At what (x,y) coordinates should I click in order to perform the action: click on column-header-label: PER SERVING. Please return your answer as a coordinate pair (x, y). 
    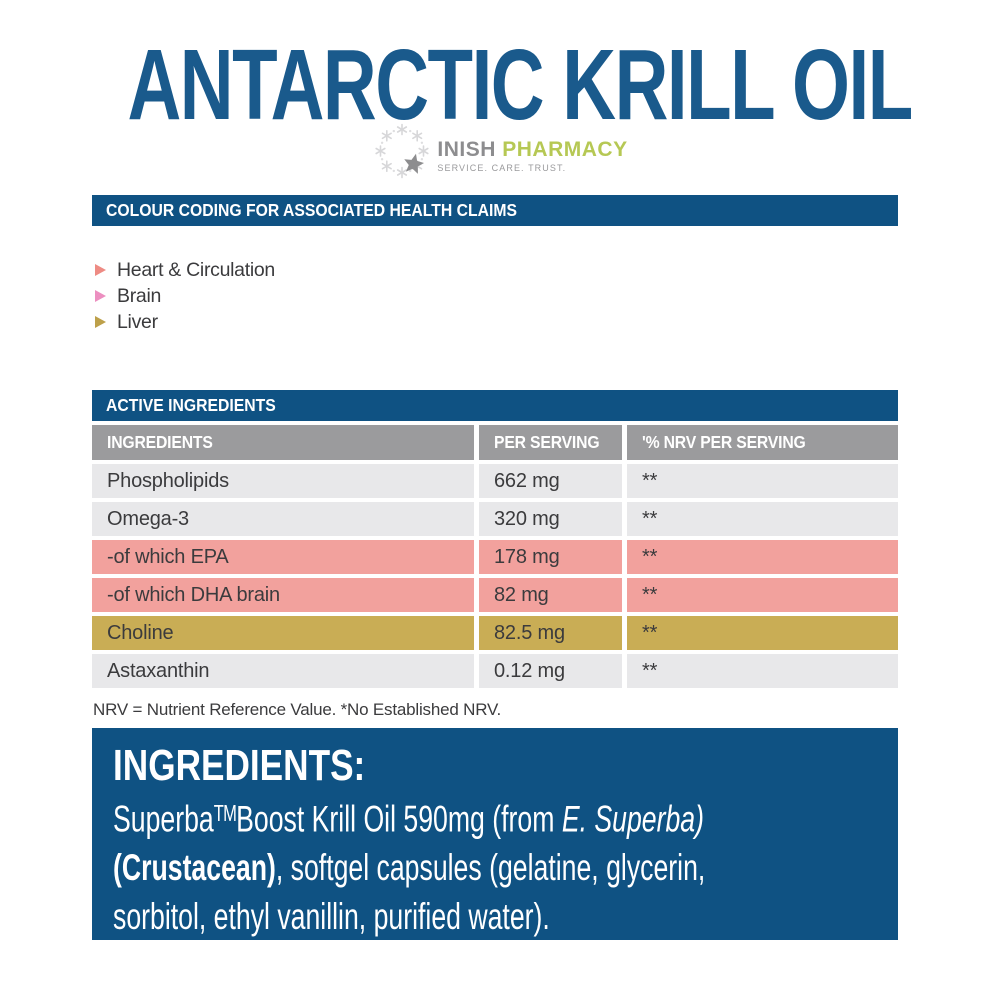
    Looking at the image, I should click on (547, 442).